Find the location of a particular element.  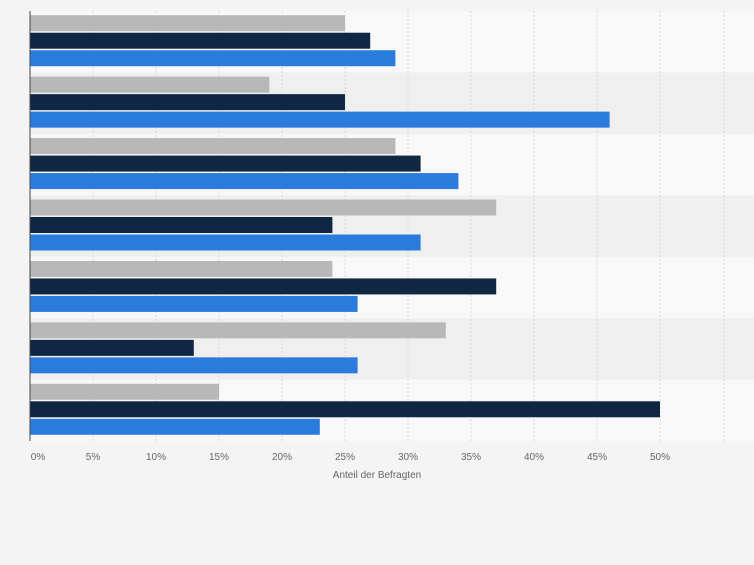

x-tick-label: 25% is located at coordinates (345, 457).